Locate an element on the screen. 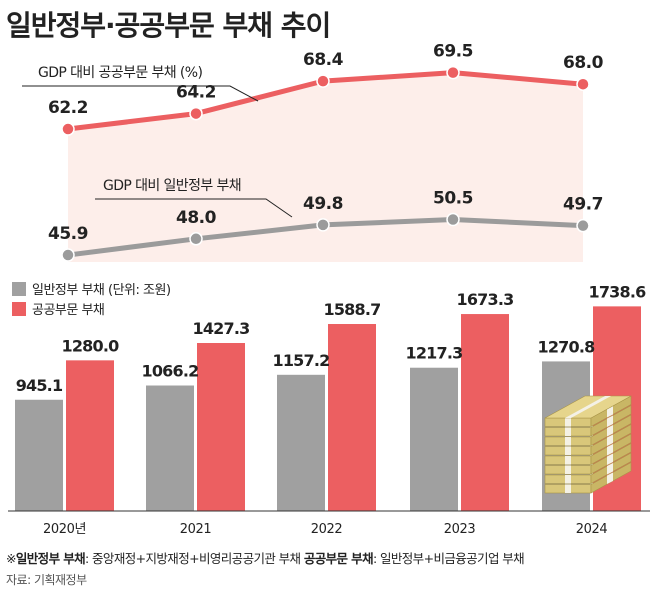 The height and width of the screenshot is (590, 655). general-ratio-leader-line is located at coordinates (194, 208).